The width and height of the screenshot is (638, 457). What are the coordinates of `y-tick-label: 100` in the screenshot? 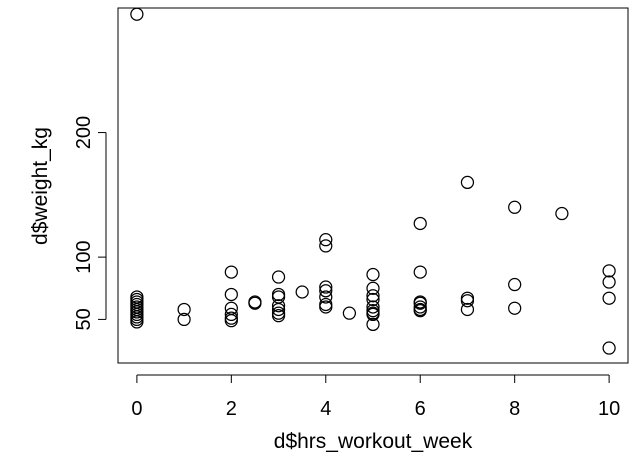 It's located at (84, 256).